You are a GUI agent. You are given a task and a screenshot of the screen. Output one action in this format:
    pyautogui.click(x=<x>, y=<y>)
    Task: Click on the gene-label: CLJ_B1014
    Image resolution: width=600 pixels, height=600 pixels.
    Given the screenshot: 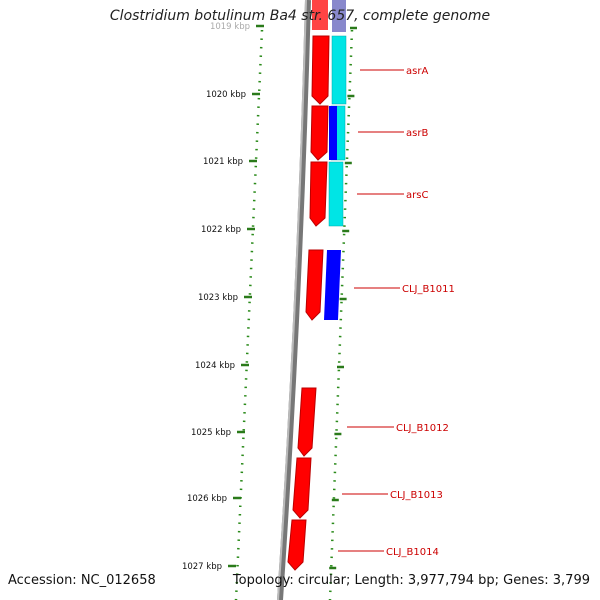 What is the action you would take?
    pyautogui.click(x=412, y=552)
    